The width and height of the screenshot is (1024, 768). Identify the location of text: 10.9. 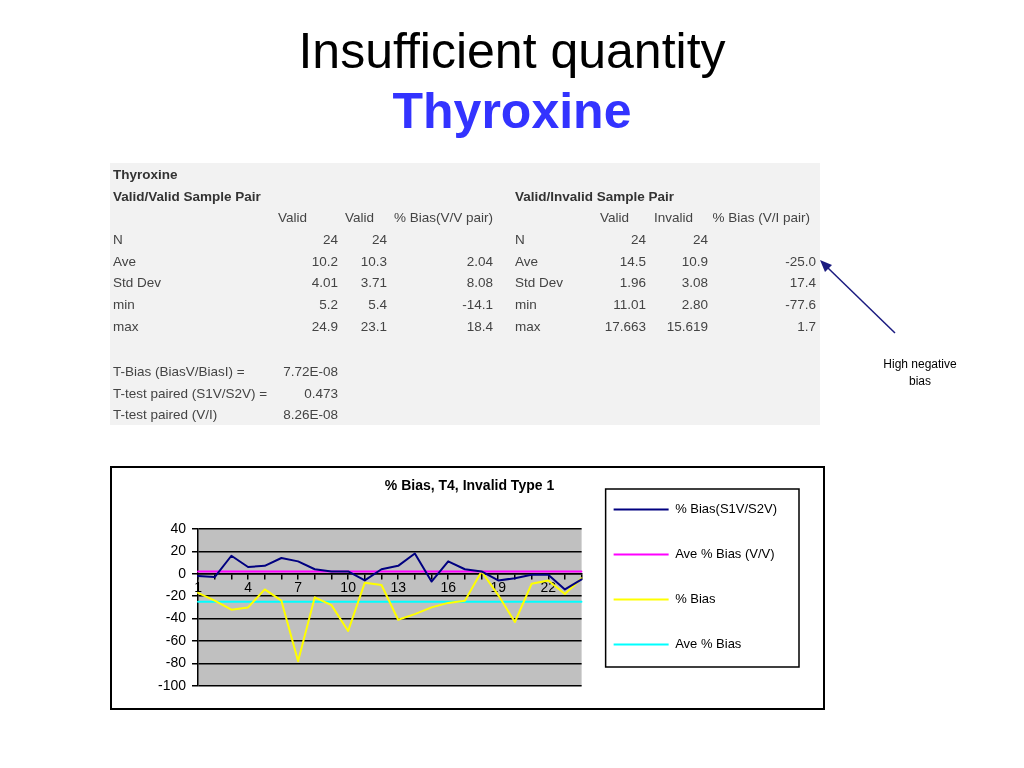
(694, 262).